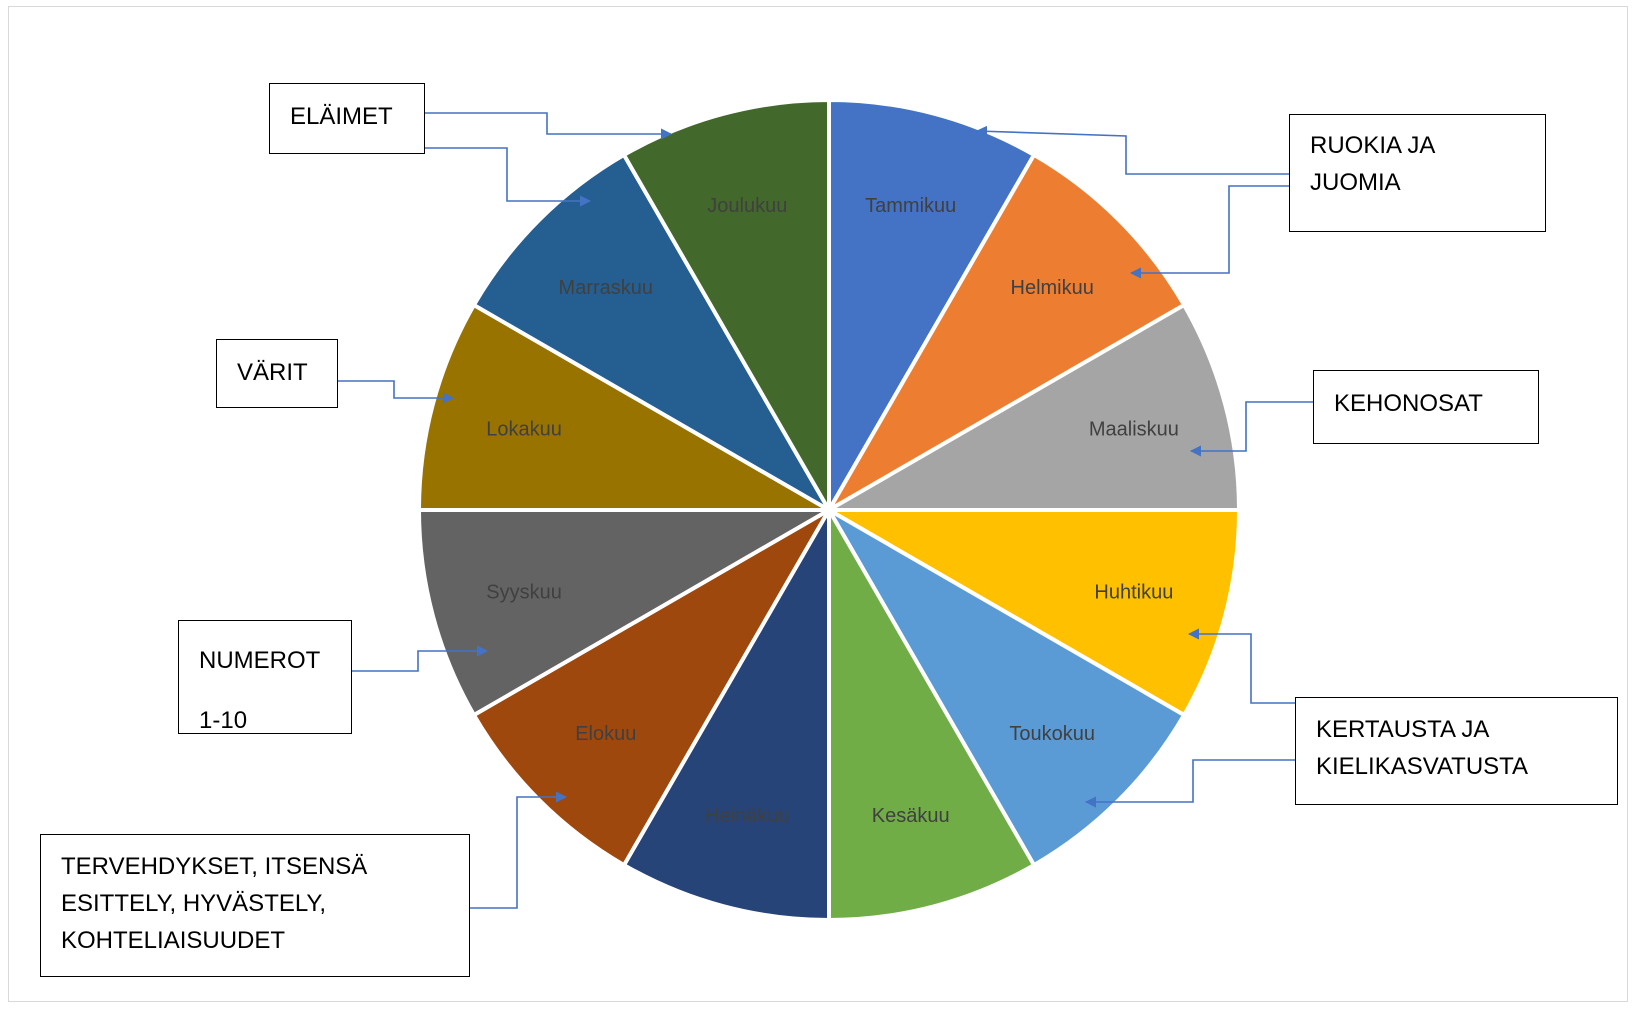 The image size is (1636, 1010). What do you see at coordinates (214, 866) in the screenshot?
I see `callout-tervehdykset-line-1: TERVEHDYKSET, ITSENSÄ` at bounding box center [214, 866].